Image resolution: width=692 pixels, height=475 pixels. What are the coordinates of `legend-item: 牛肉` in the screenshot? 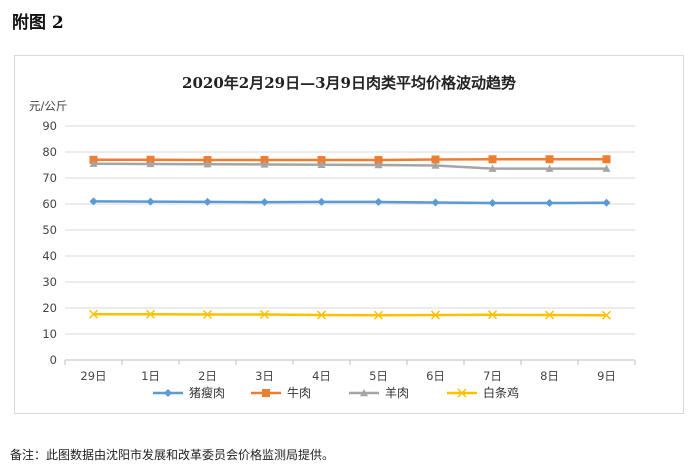 It's located at (281, 392).